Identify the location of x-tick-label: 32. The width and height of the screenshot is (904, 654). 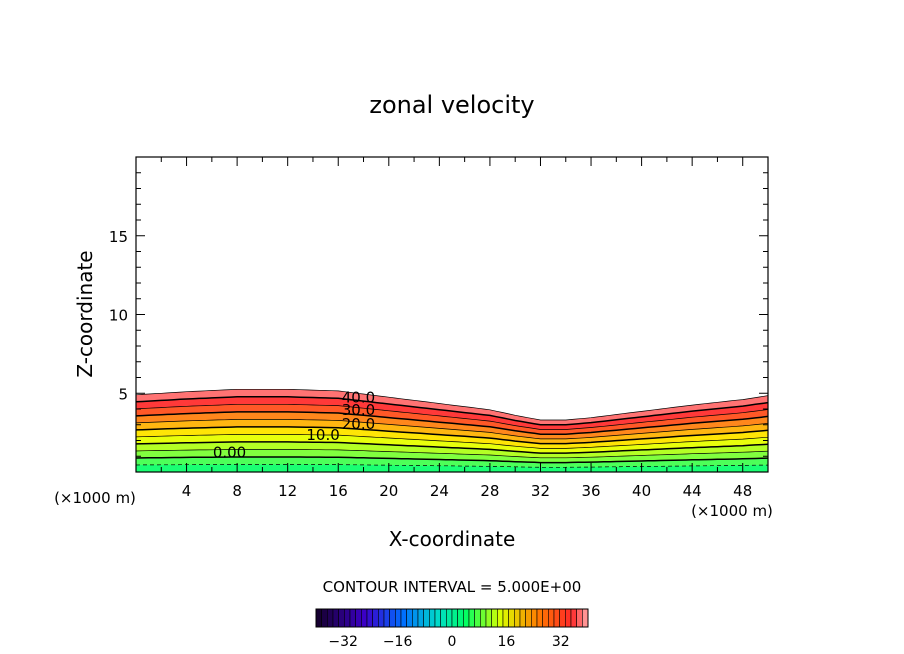
(540, 491).